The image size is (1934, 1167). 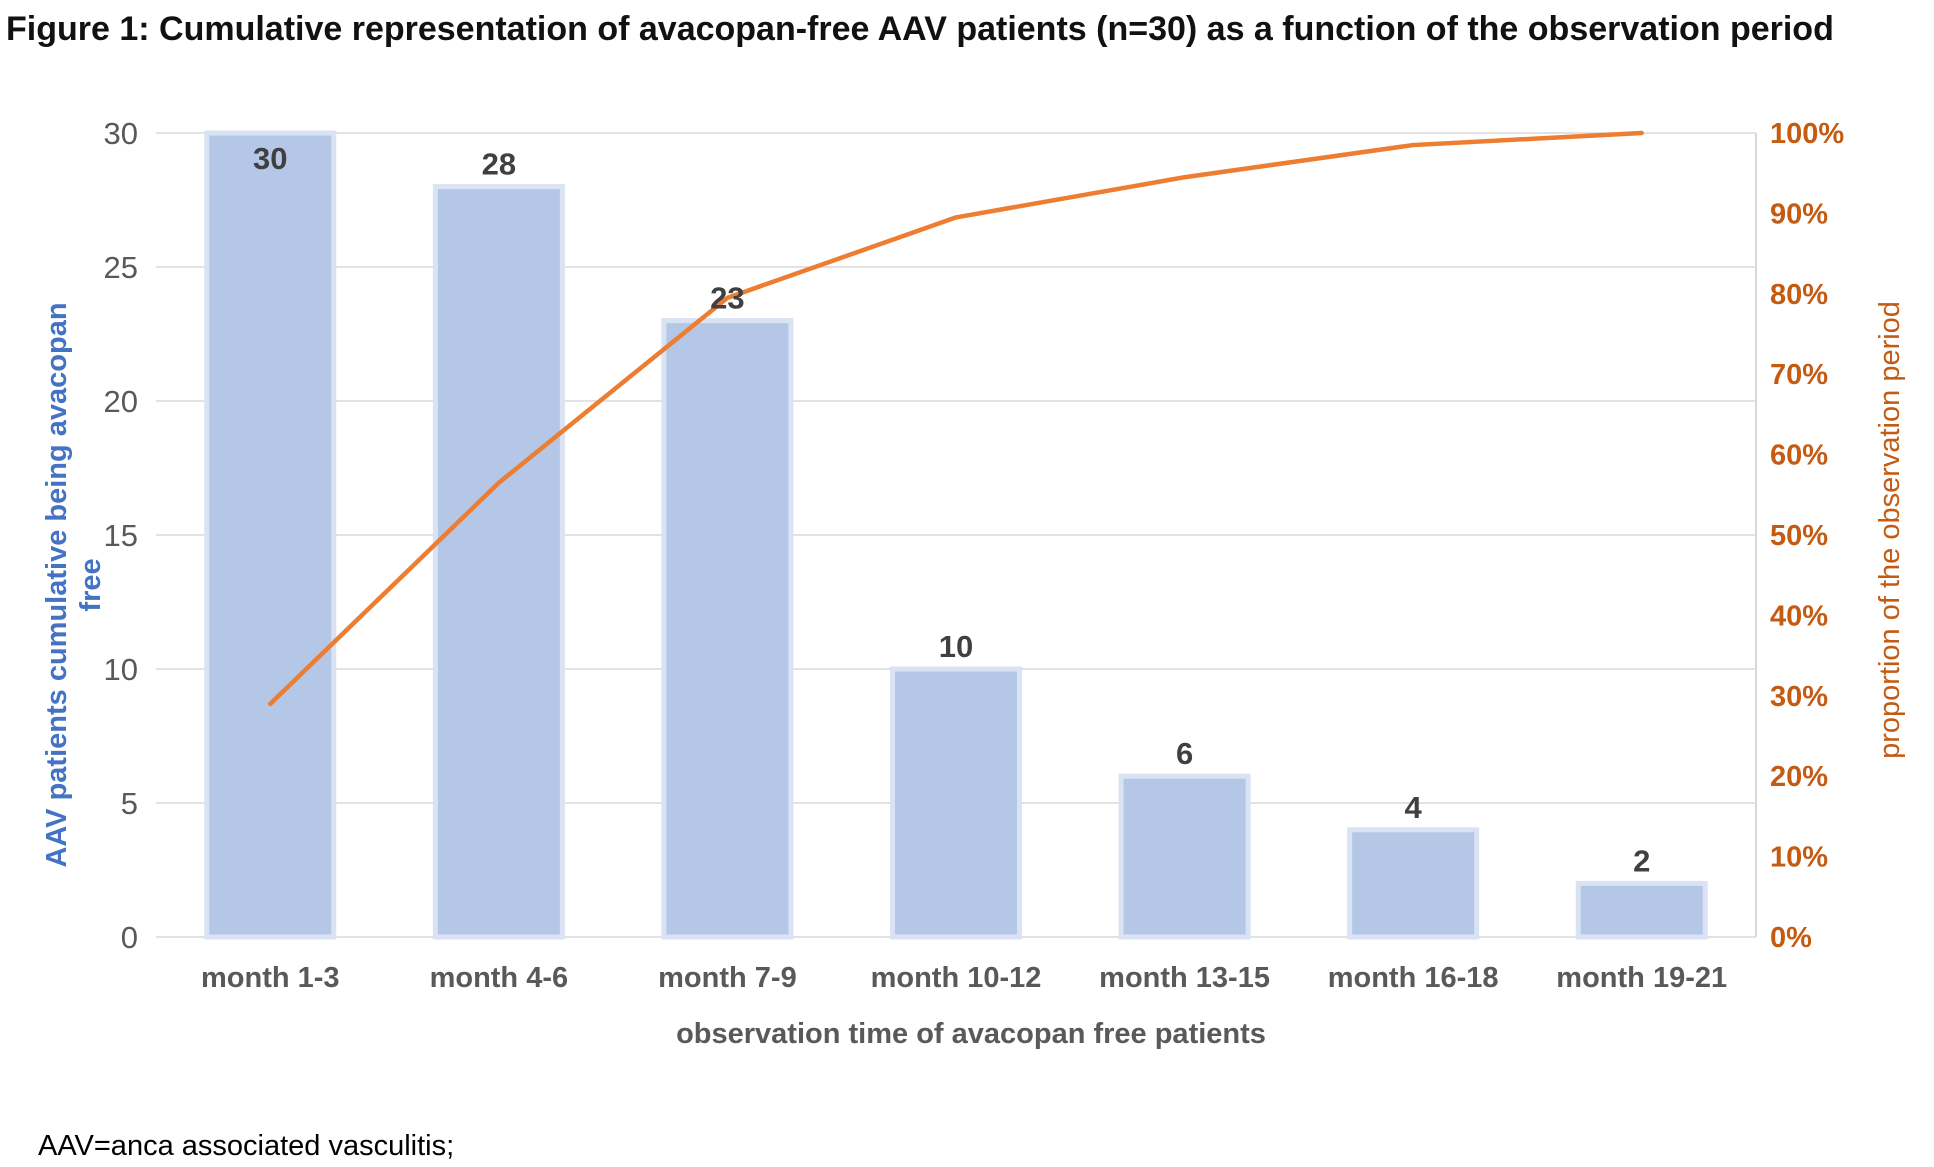 I want to click on right-tick-label: 30%, so click(x=1799, y=697).